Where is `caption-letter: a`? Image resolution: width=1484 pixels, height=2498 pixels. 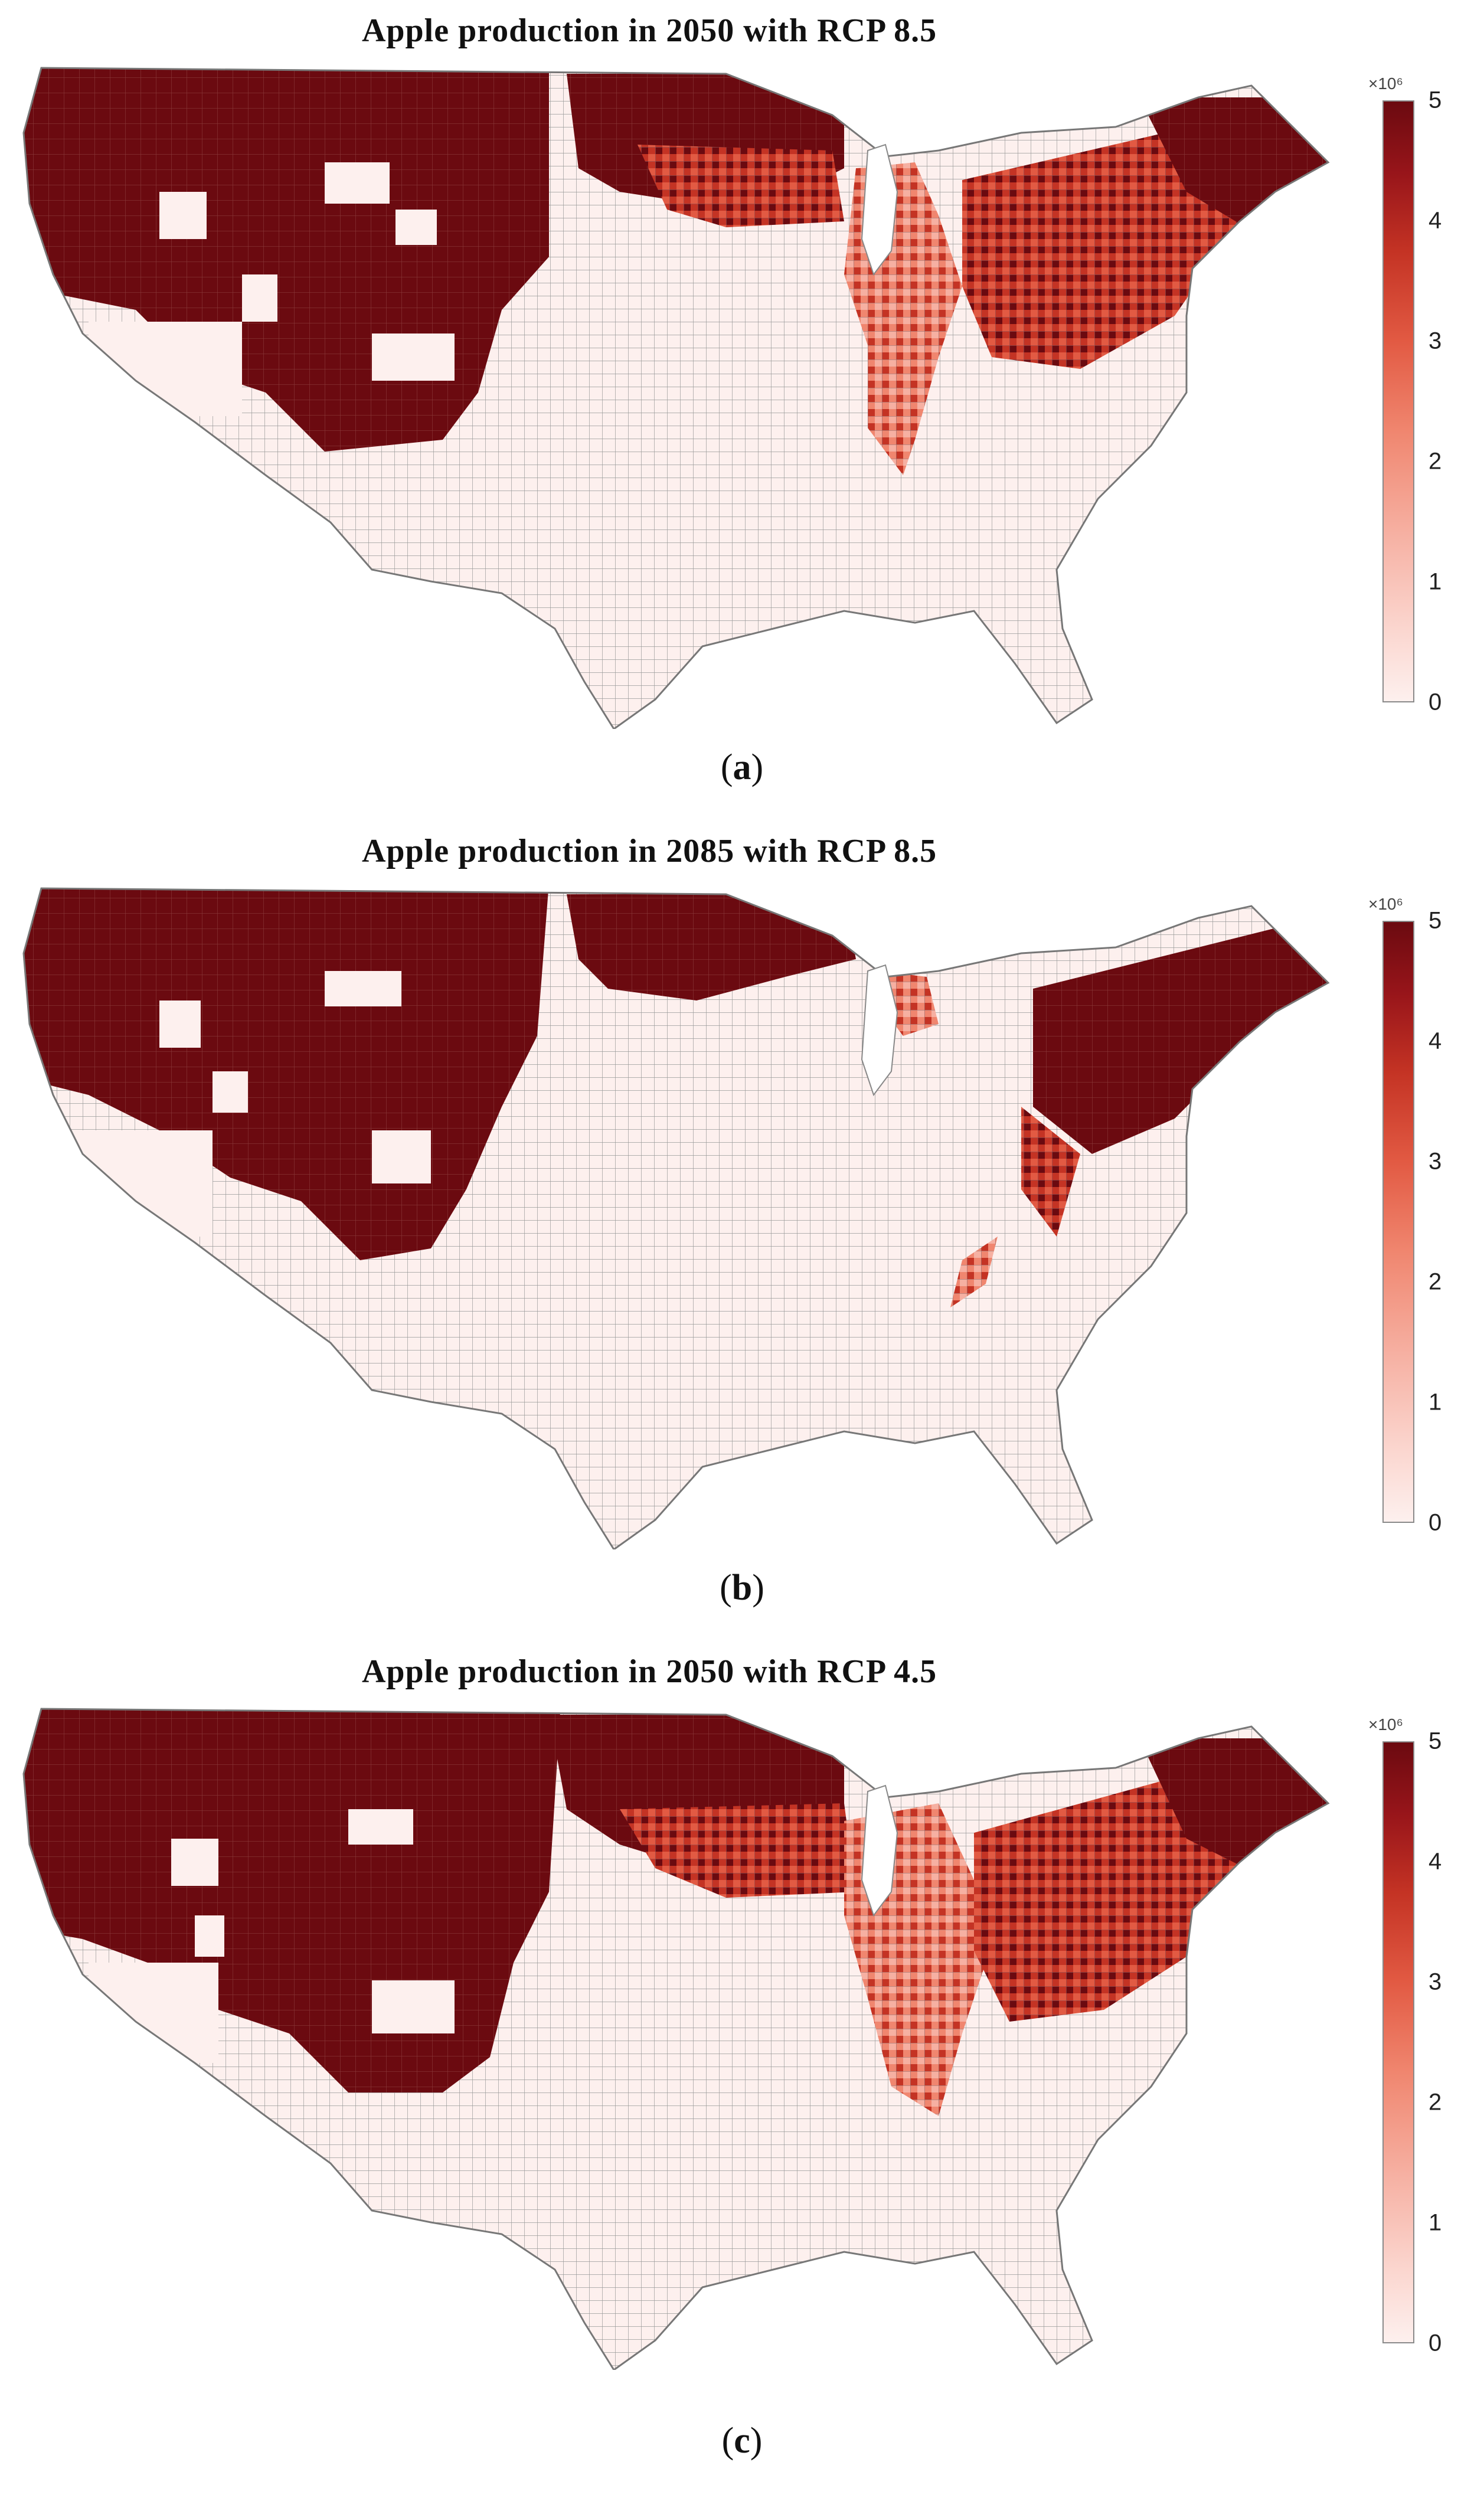
caption-letter: a is located at coordinates (742, 767).